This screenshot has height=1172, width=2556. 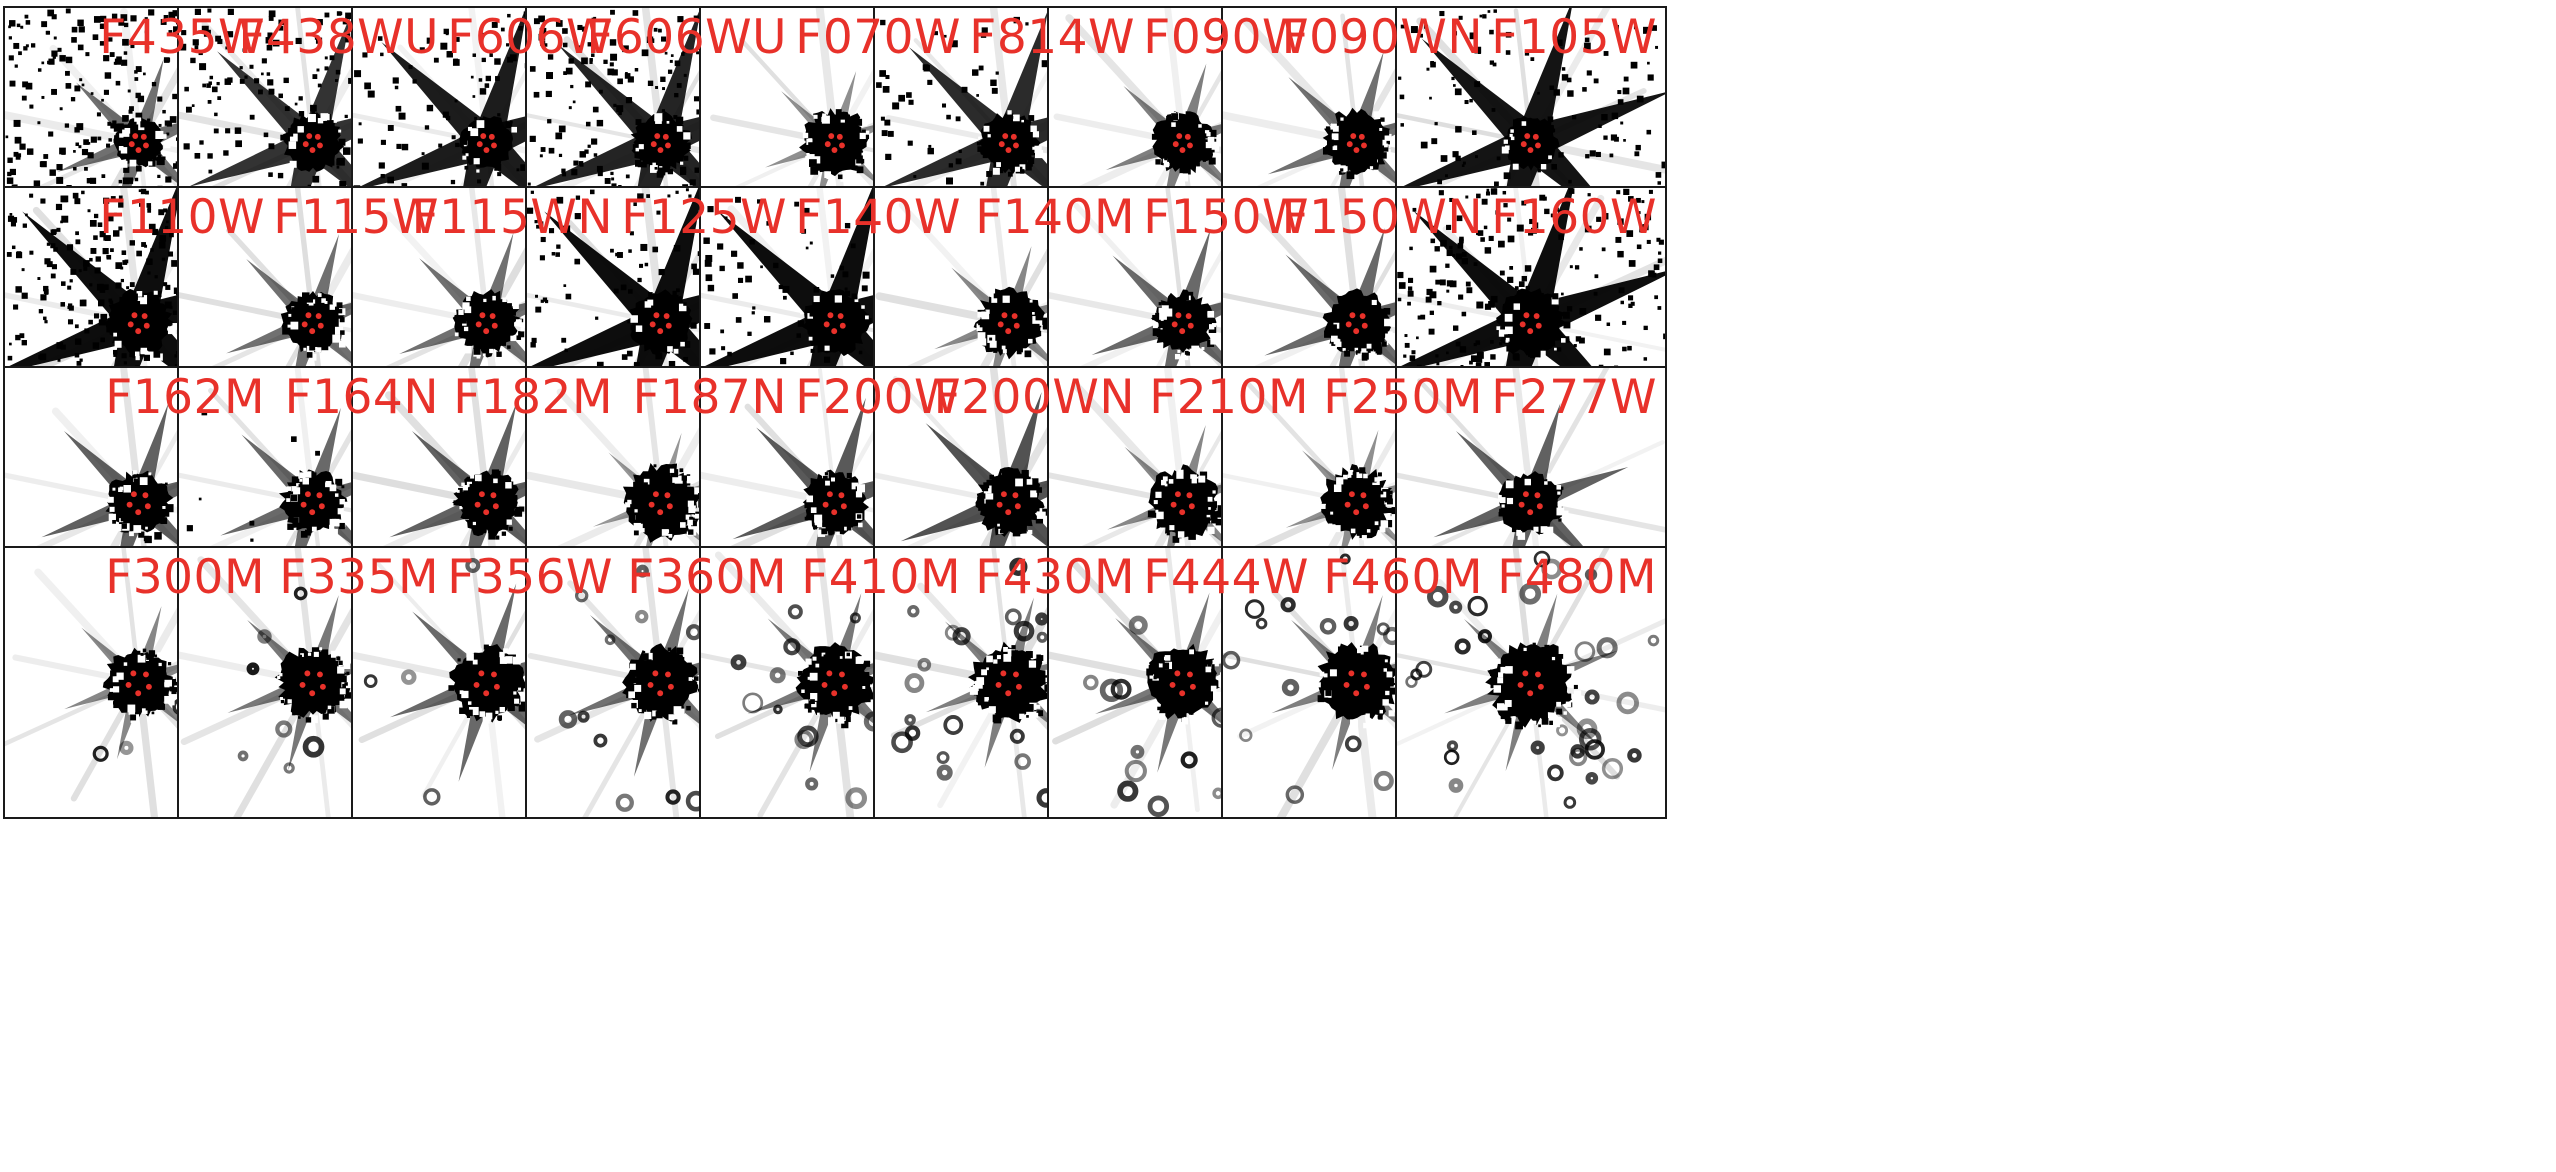 What do you see at coordinates (1403, 397) in the screenshot?
I see `filter-label: F250M` at bounding box center [1403, 397].